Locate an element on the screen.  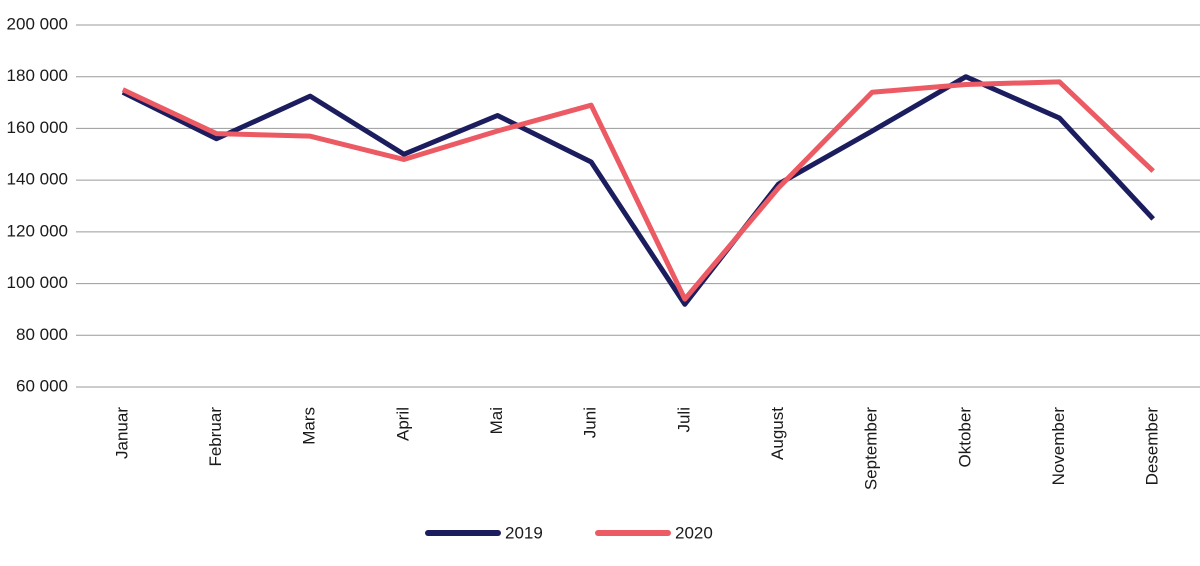
y-tick-label: 120 000 is located at coordinates (37, 230).